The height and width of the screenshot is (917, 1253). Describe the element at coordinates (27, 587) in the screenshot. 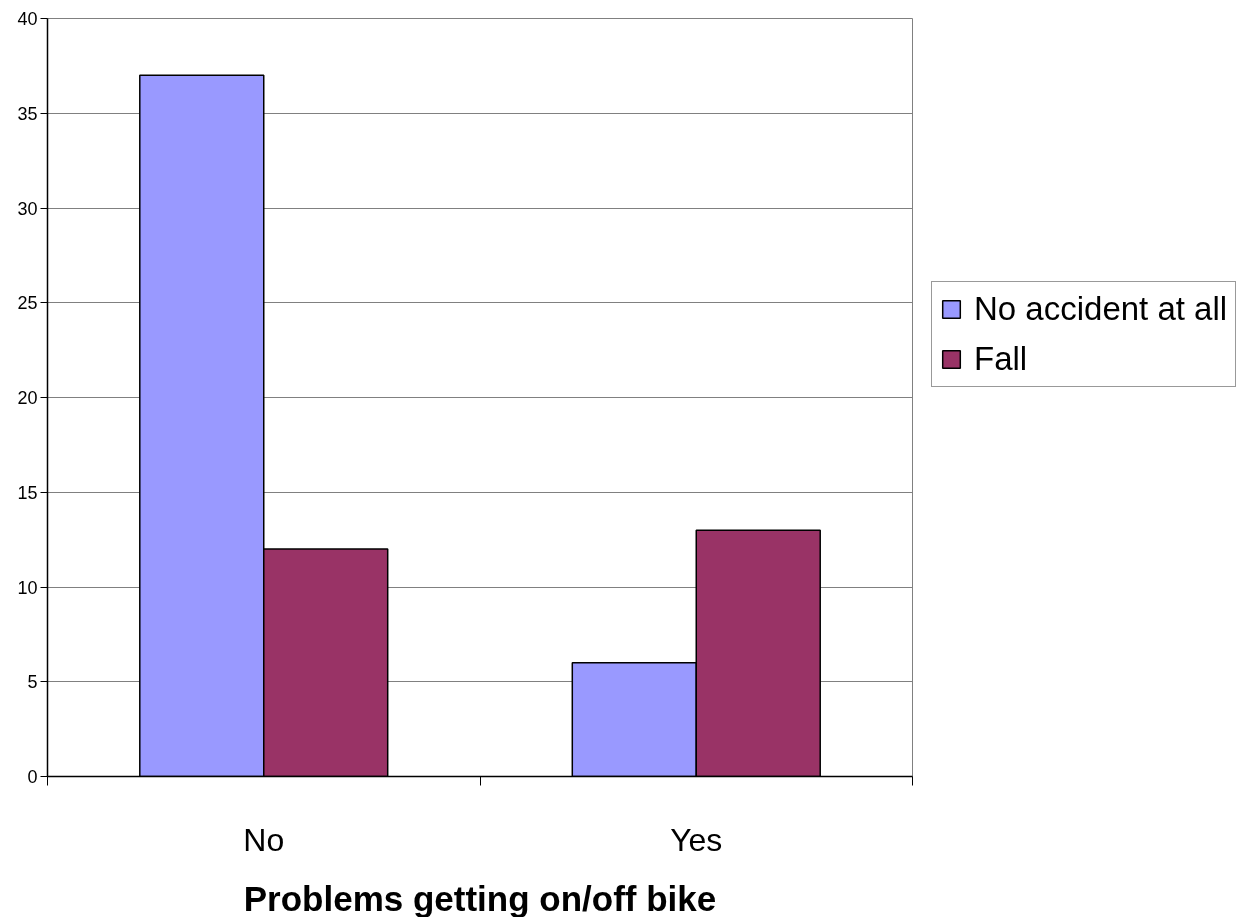

I see `y-tick-label: 10` at that location.